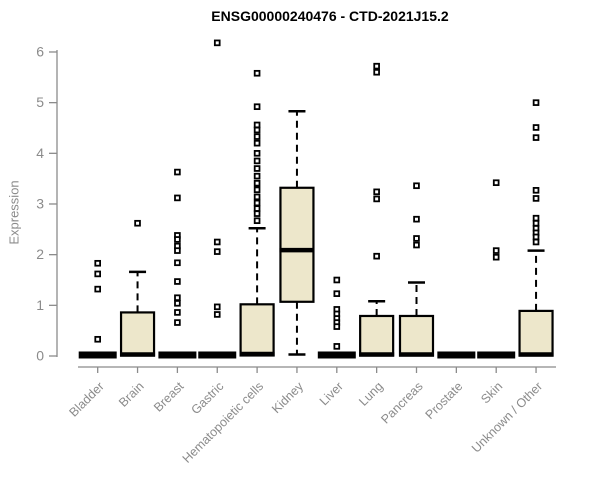  Describe the element at coordinates (416, 269) in the screenshot. I see `boxplot-pancreas` at that location.